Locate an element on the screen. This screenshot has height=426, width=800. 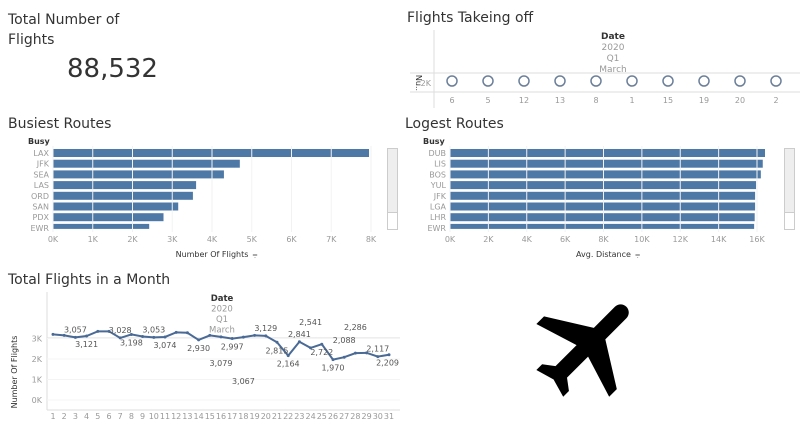
category-label: LGA is located at coordinates (438, 207).